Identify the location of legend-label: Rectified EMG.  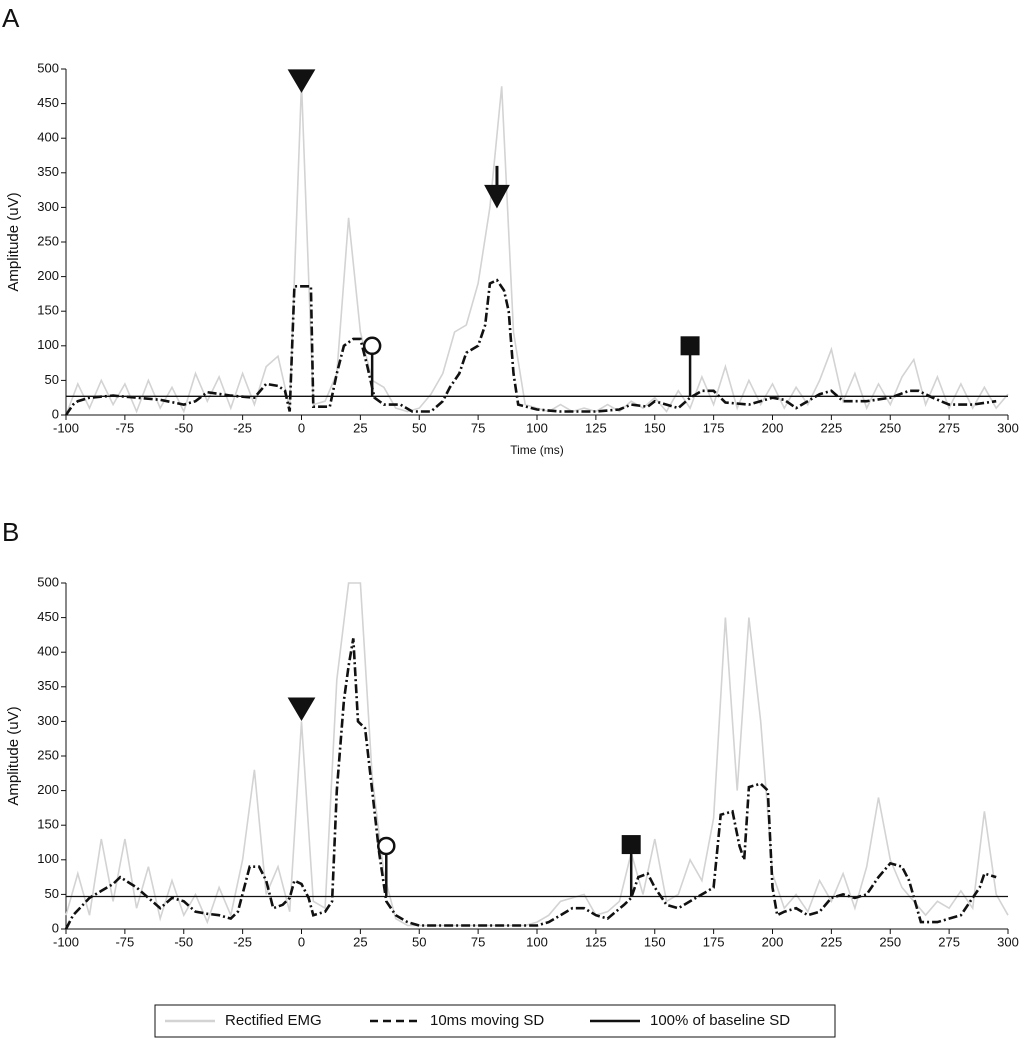
(273, 1020).